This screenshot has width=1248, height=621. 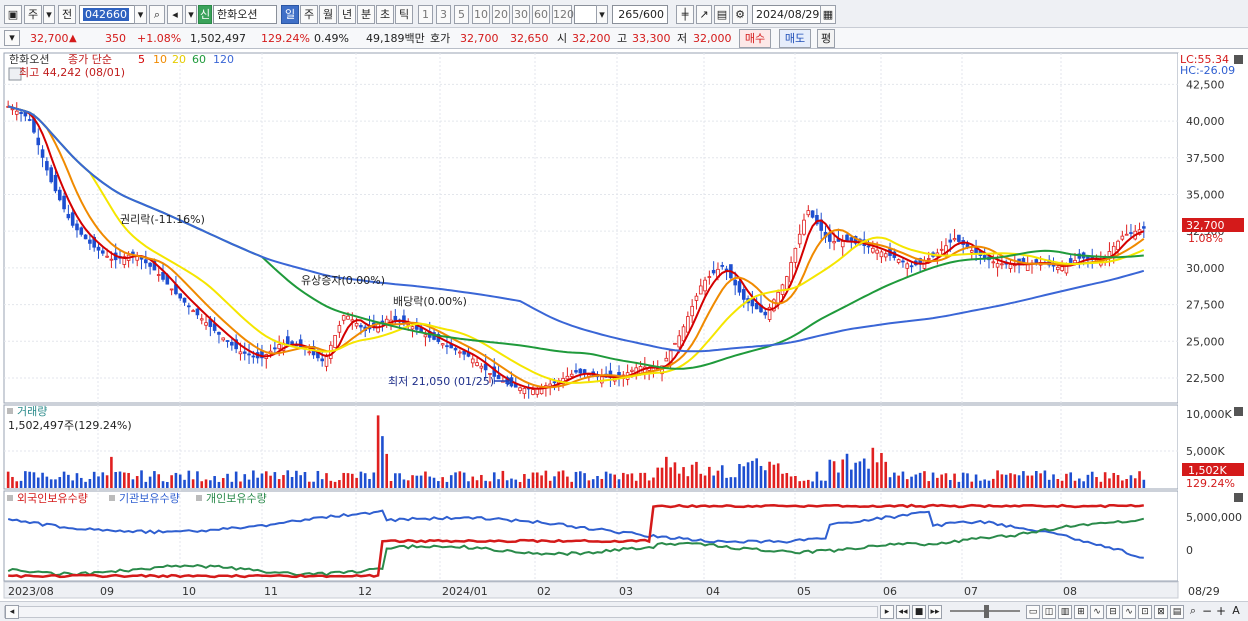 What do you see at coordinates (309, 14) in the screenshot?
I see `period-week-button: 주` at bounding box center [309, 14].